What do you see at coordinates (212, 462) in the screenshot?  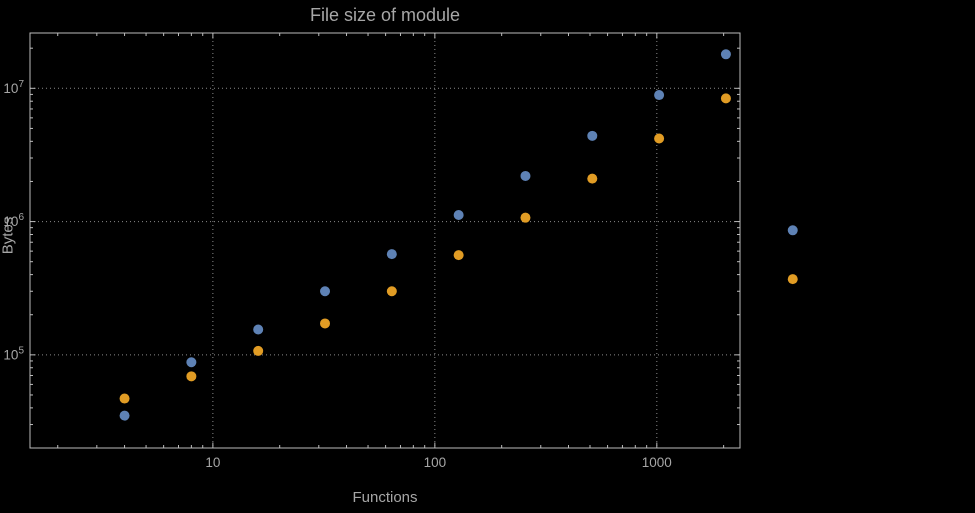 I see `x-tick-label: 10` at bounding box center [212, 462].